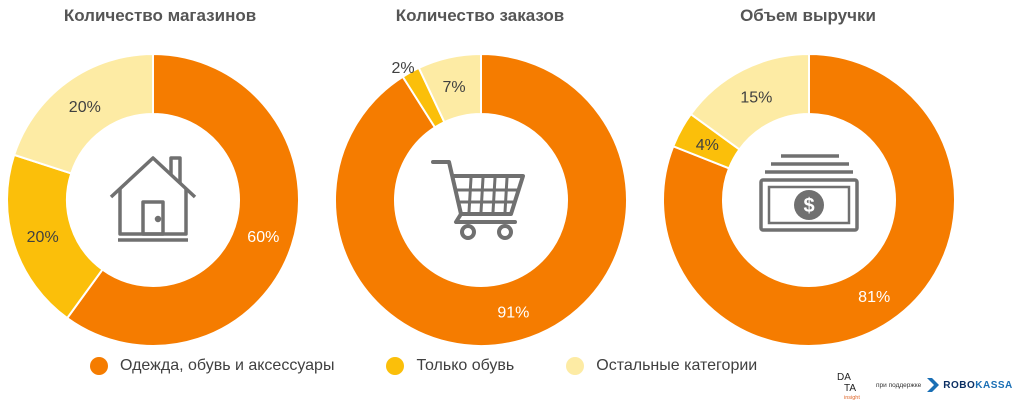  What do you see at coordinates (844, 377) in the screenshot?
I see `svg-text: DA` at bounding box center [844, 377].